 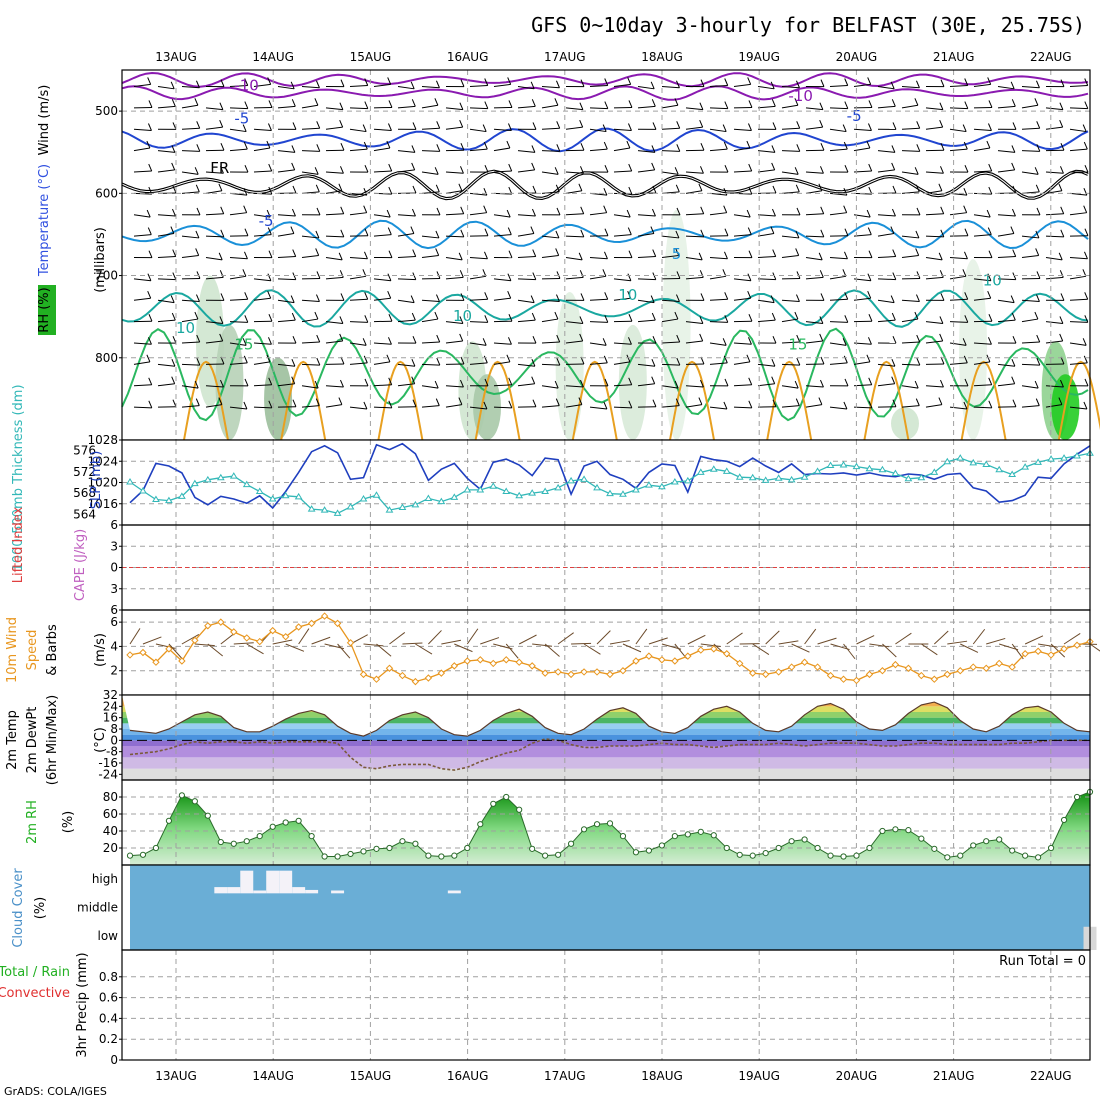 I want to click on cloud-units-label: (%), so click(x=40, y=908).